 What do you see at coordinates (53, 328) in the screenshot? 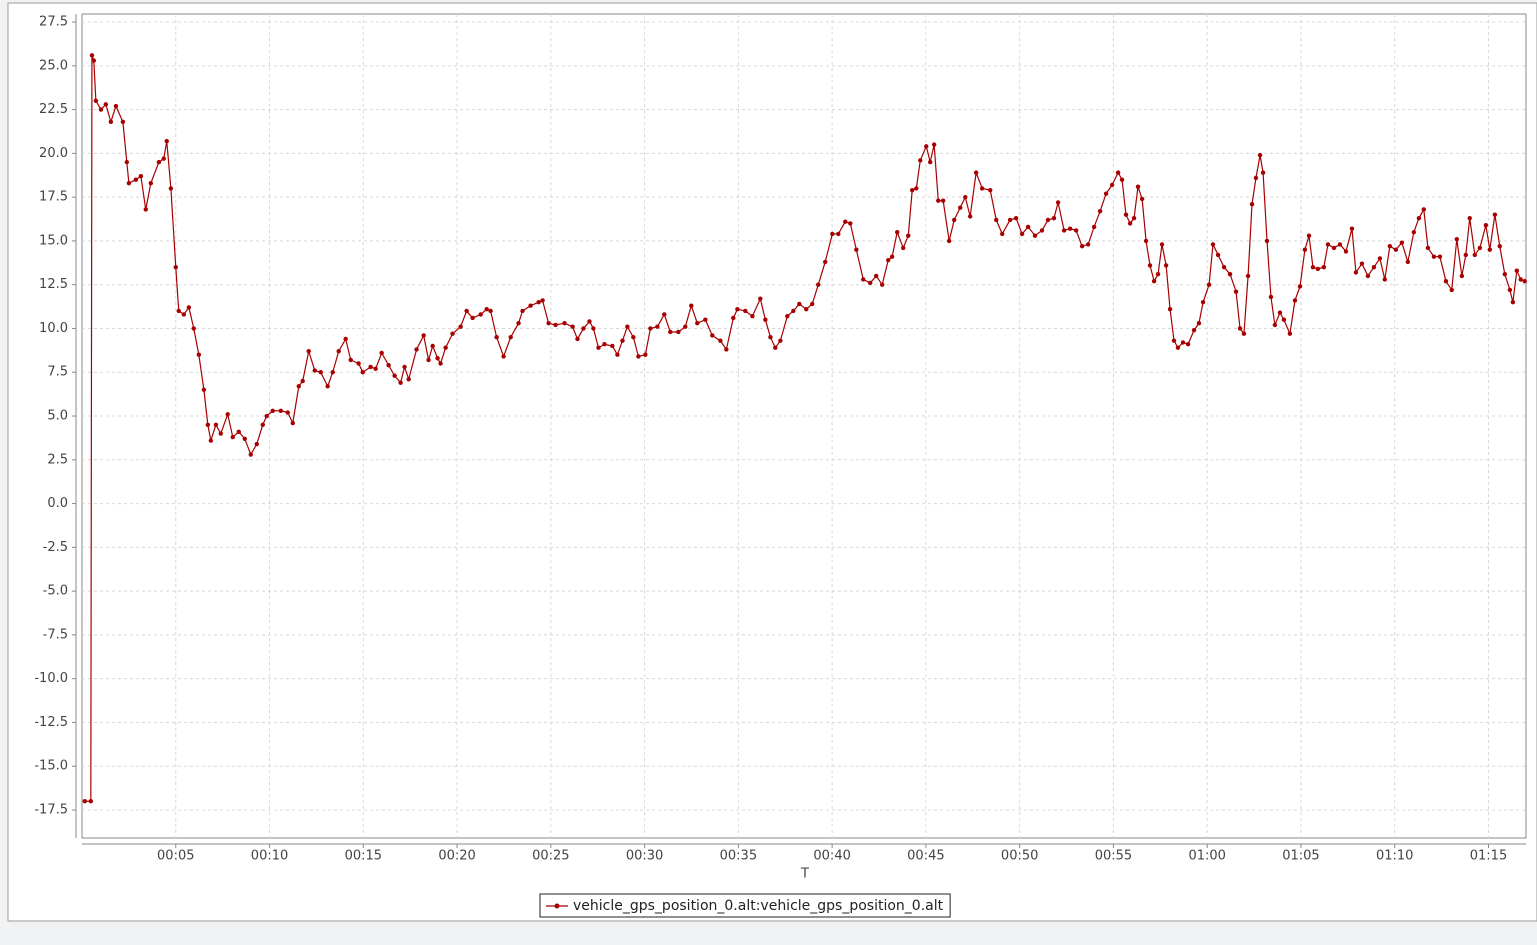
I see `y-tick-label: 10.0` at bounding box center [53, 328].